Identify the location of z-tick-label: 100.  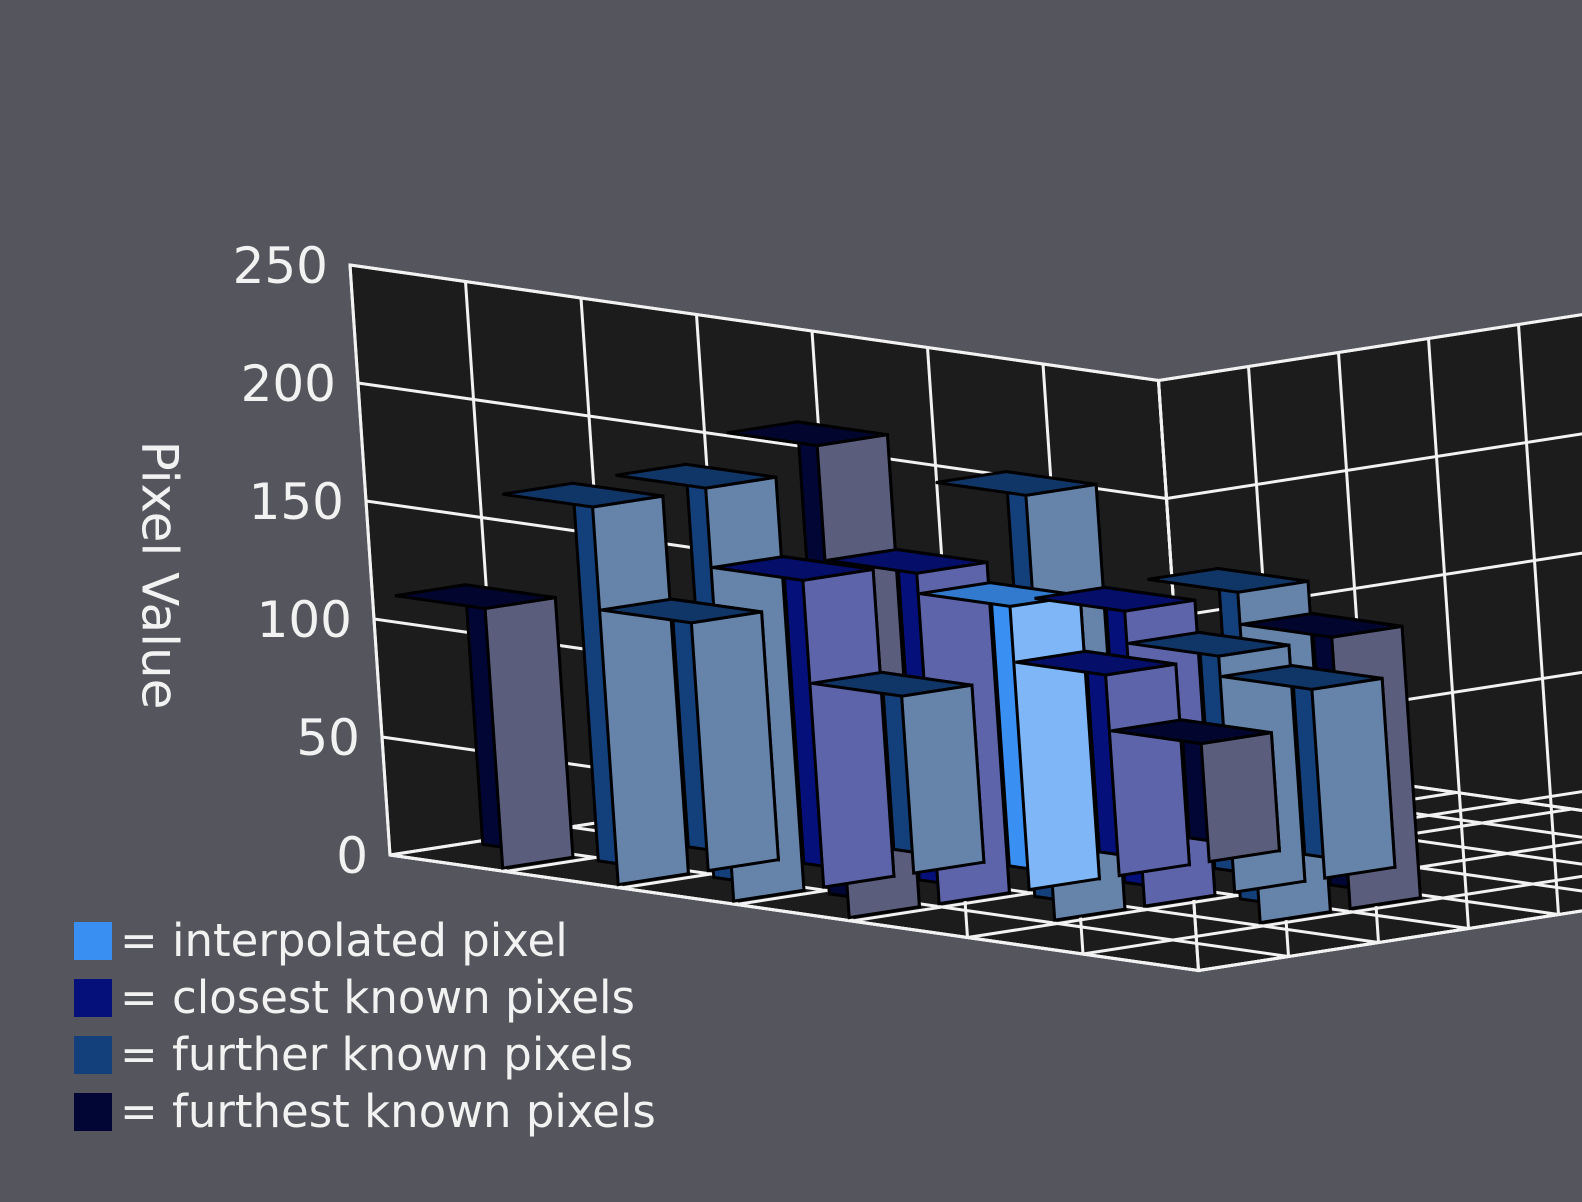
(304, 620).